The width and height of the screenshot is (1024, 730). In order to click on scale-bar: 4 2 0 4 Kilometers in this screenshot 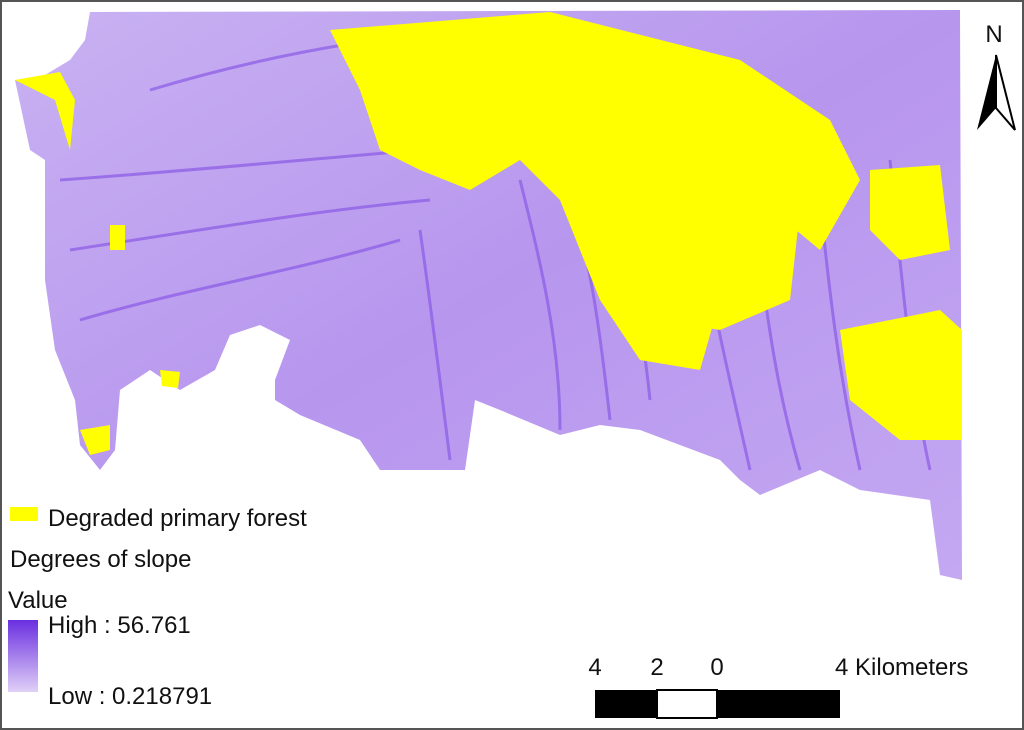, I will do `click(778, 686)`.